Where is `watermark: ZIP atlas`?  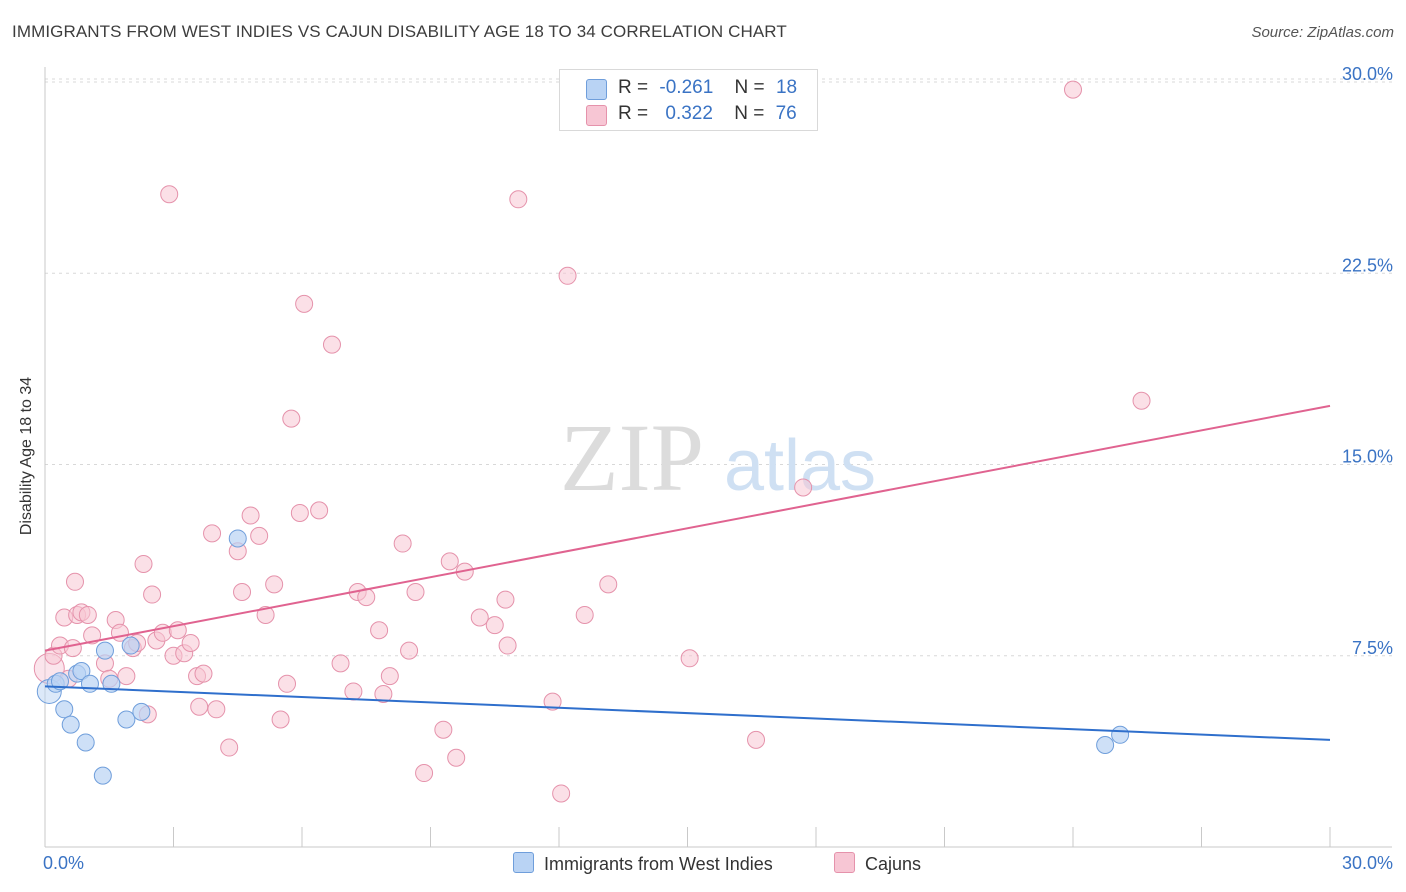 watermark: ZIP atlas is located at coordinates (718, 457).